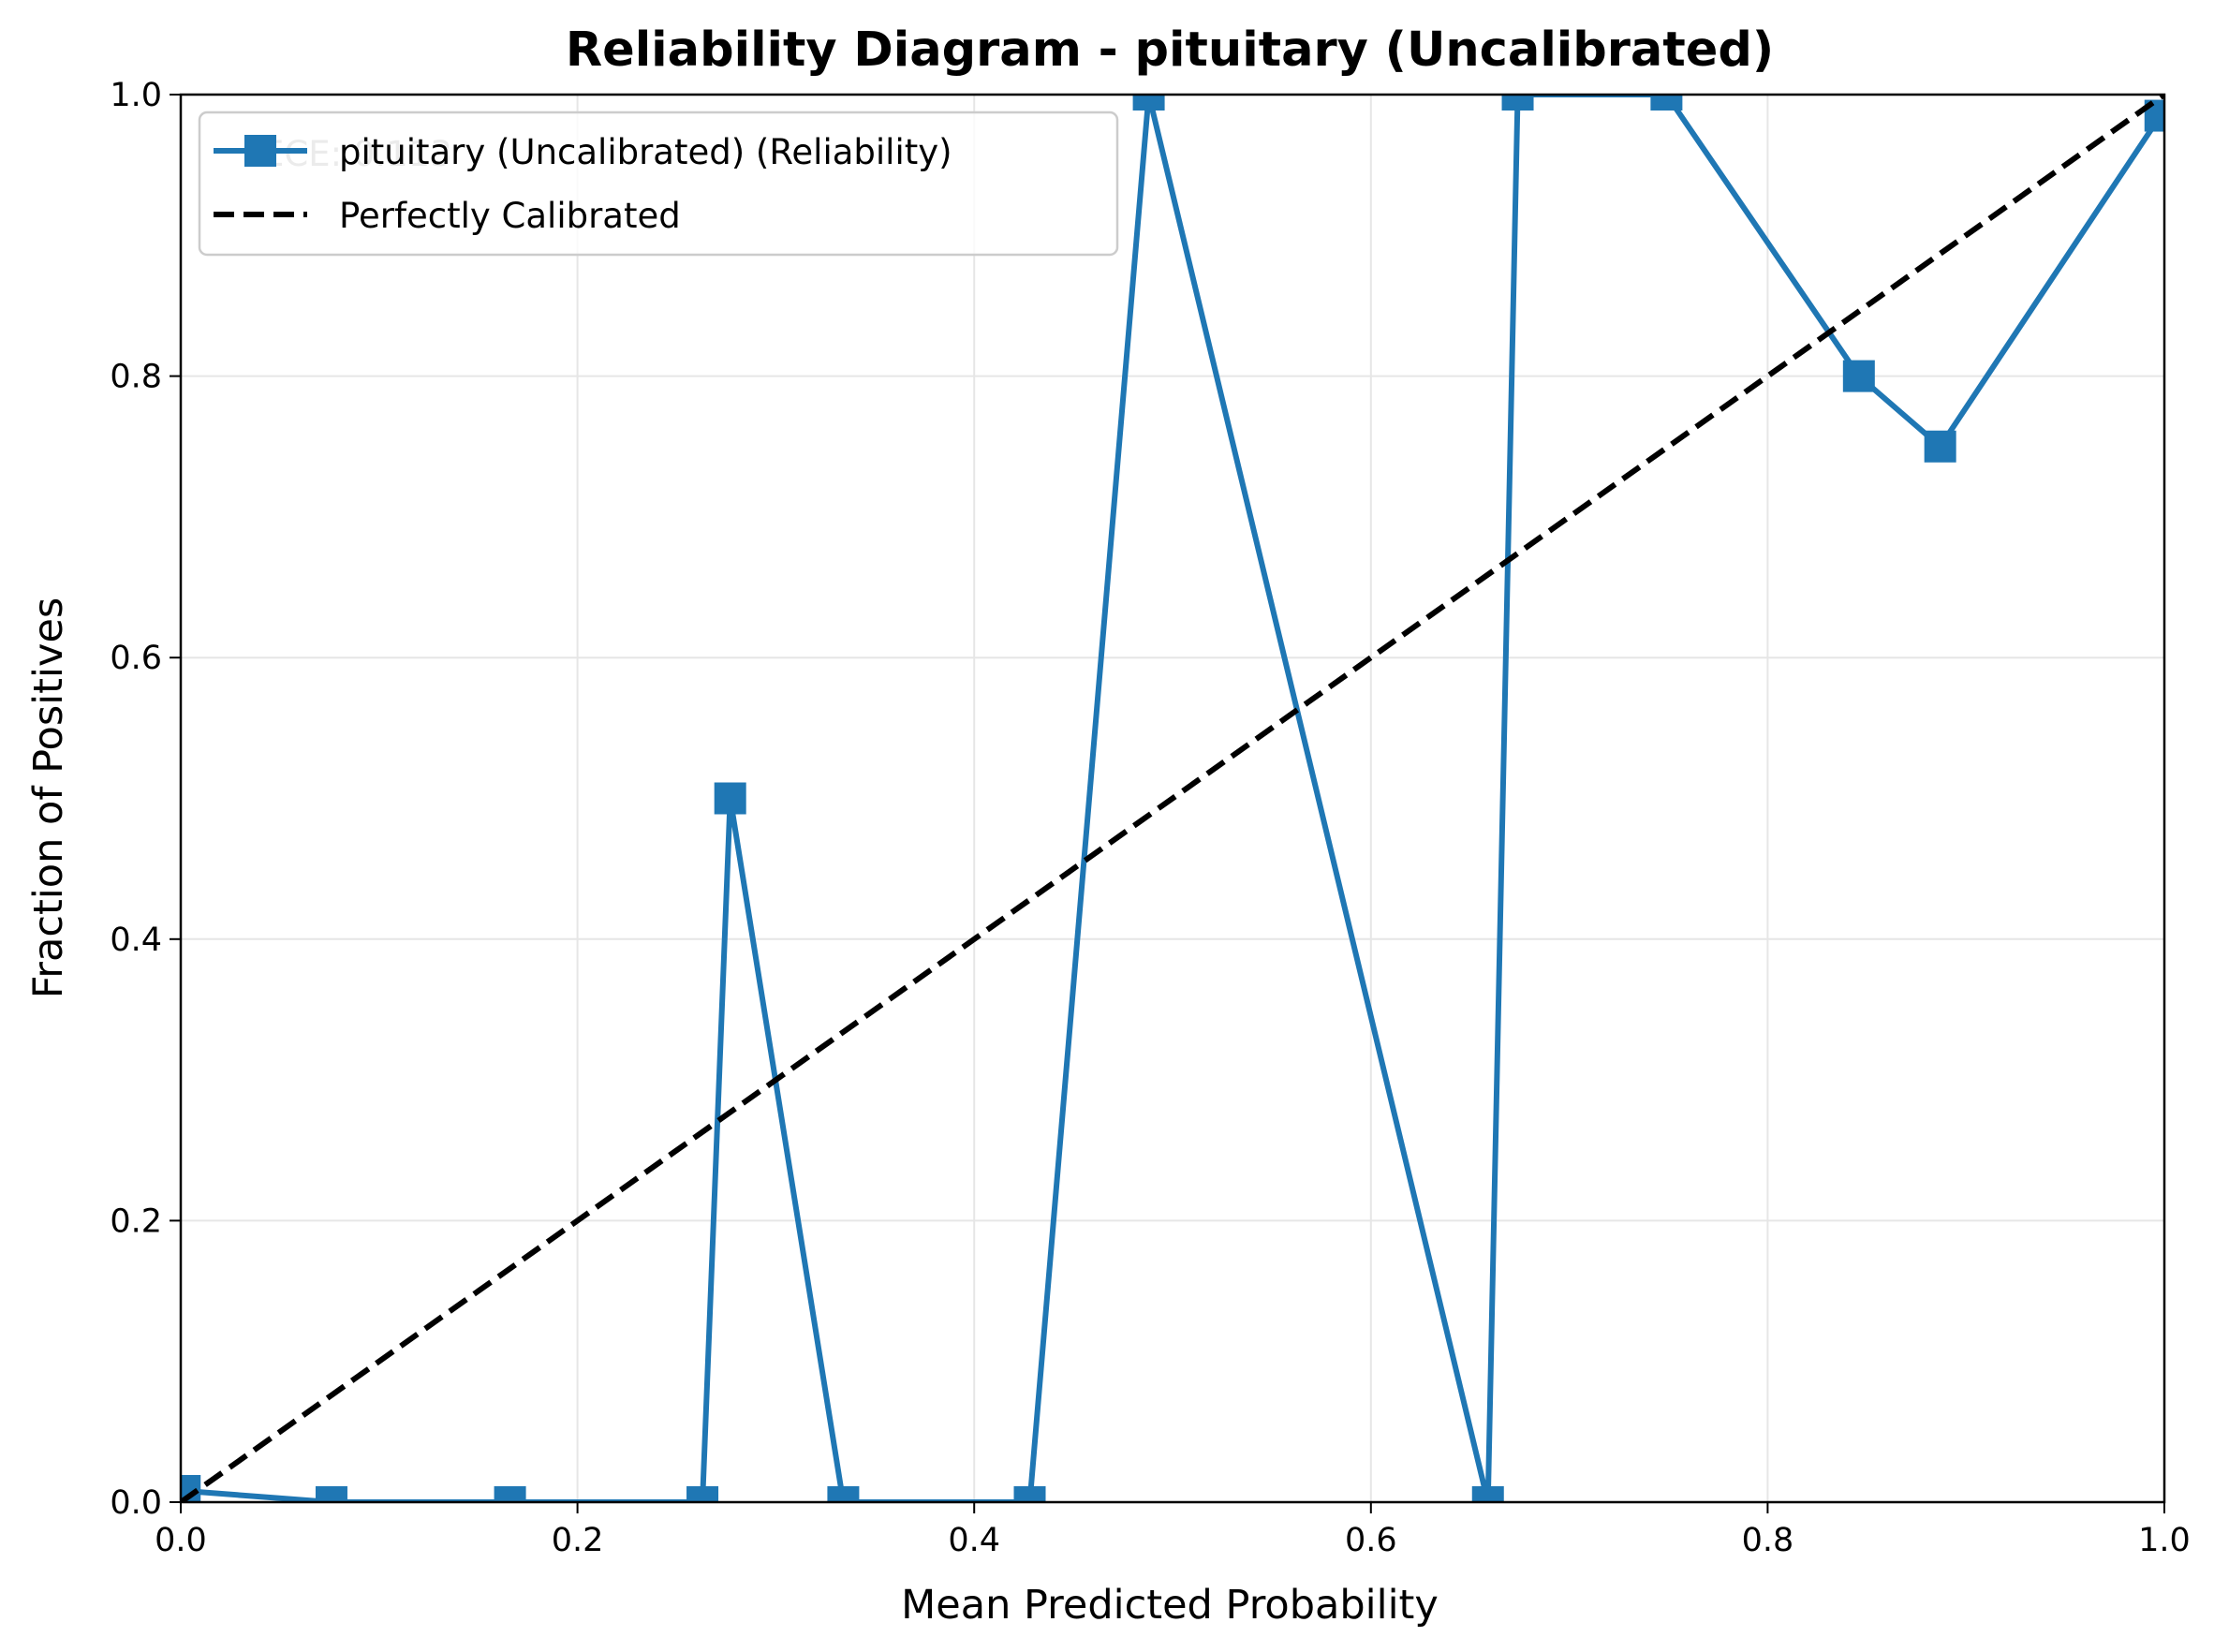 The height and width of the screenshot is (1652, 2214). I want to click on y-axis-label: Fraction of Positives, so click(48, 798).